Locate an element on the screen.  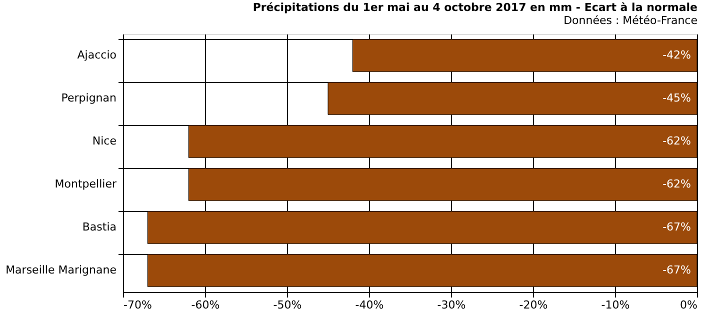
y-tick-label: Ajaccio is located at coordinates (97, 55).